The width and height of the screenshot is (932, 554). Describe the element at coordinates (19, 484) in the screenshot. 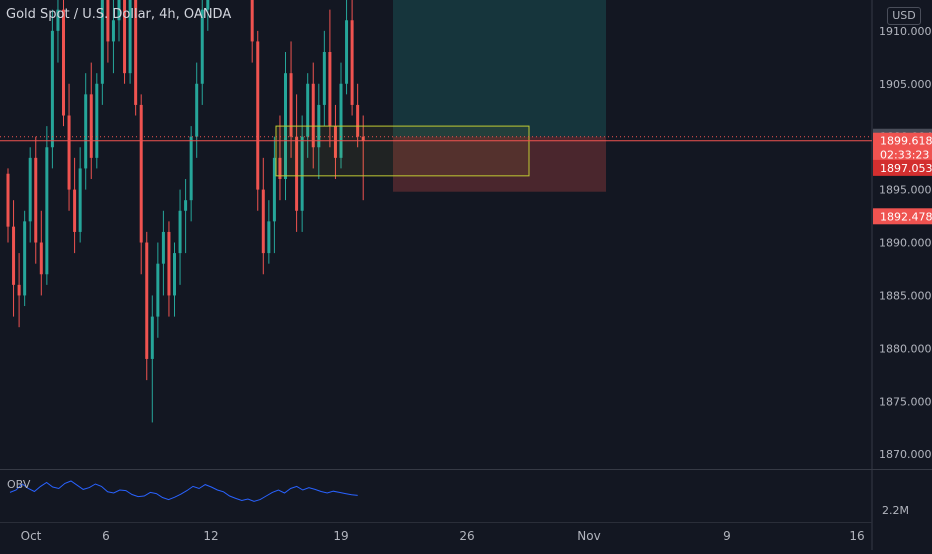

I see `obv-indicator-label: OBV` at that location.